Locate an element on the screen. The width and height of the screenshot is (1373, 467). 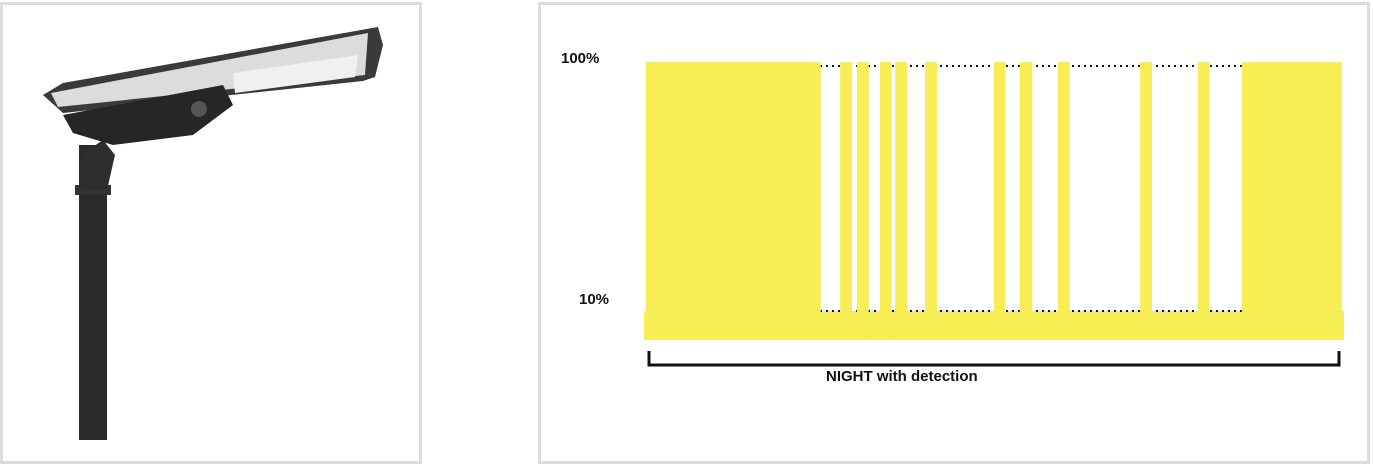
x-label: NIGHT with detection is located at coordinates (902, 376).